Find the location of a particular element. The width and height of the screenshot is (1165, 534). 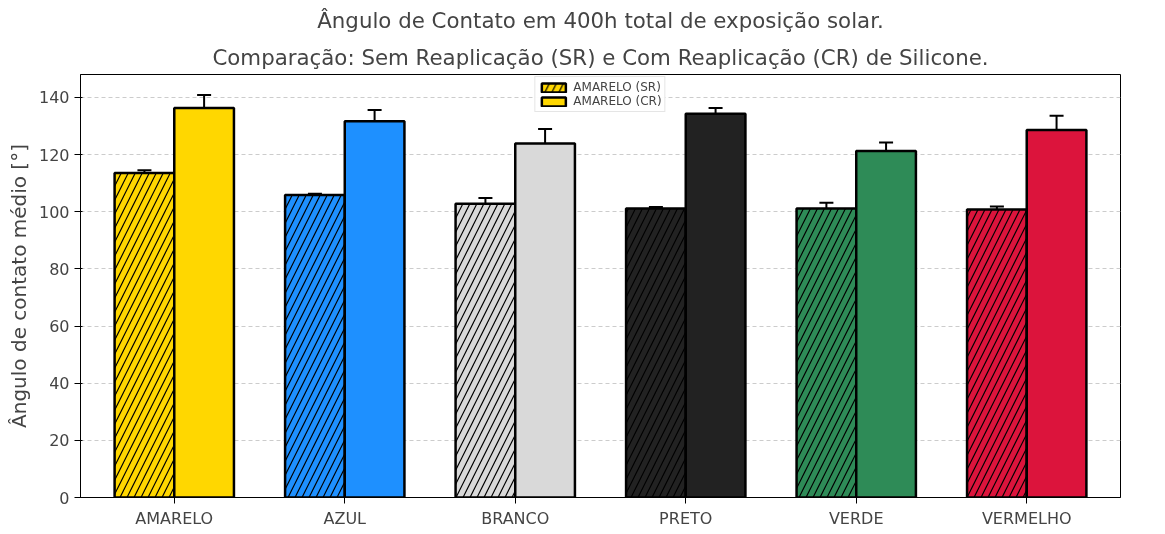

y-tick-label: 60 is located at coordinates (59, 327).